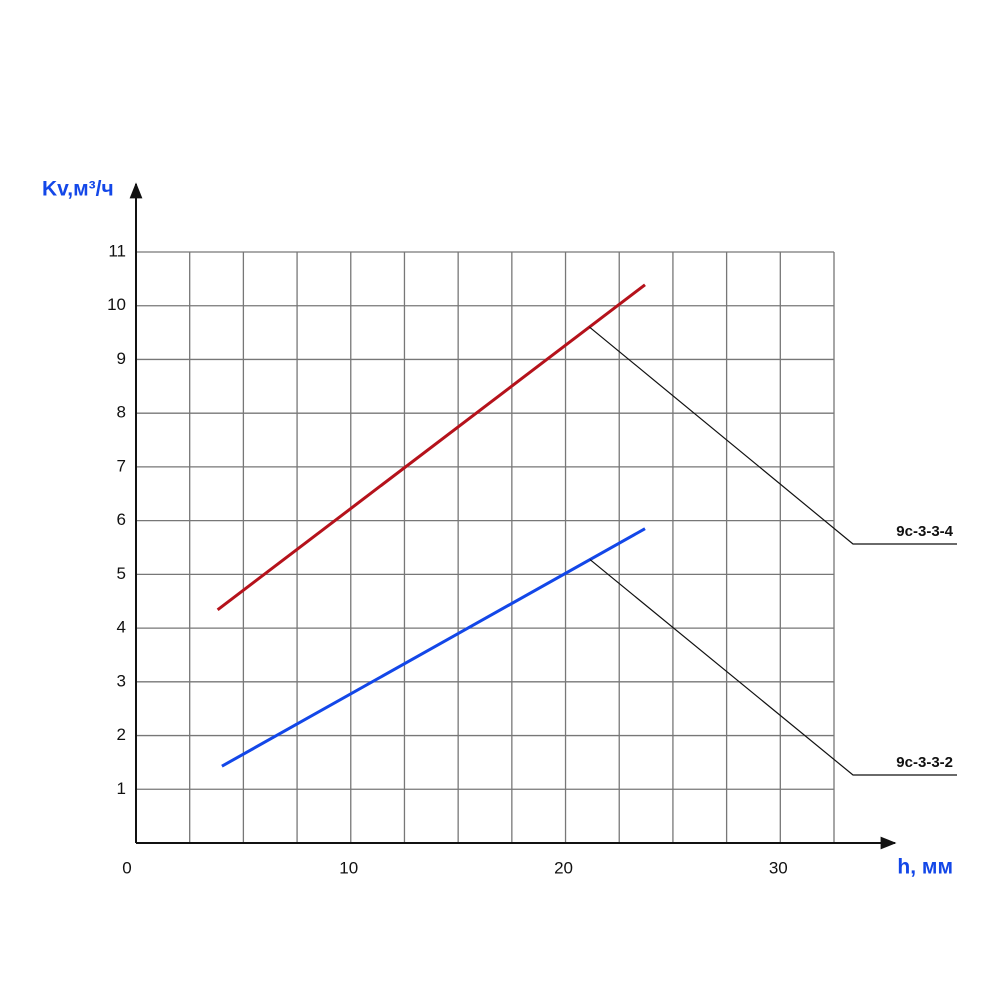  I want to click on x-axis-label: h, мм, so click(925, 867).